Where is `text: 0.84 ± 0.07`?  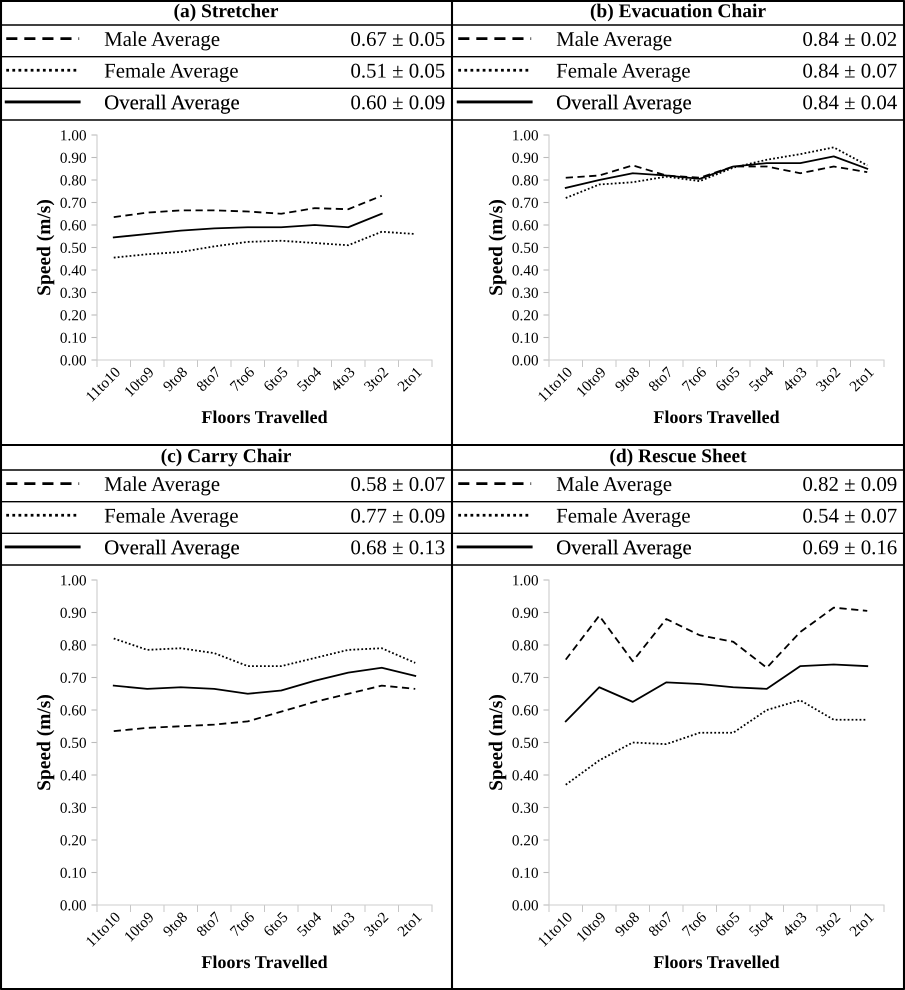
text: 0.84 ± 0.07 is located at coordinates (850, 71).